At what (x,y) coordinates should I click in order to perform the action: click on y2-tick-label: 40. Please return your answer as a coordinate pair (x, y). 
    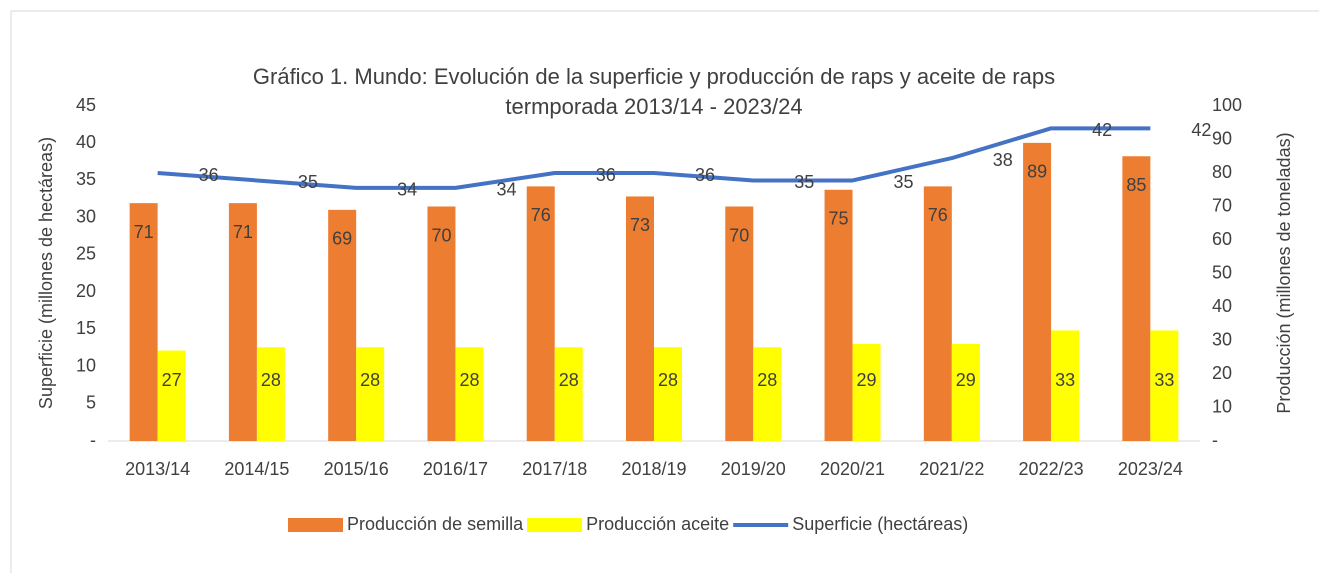
    Looking at the image, I should click on (1222, 306).